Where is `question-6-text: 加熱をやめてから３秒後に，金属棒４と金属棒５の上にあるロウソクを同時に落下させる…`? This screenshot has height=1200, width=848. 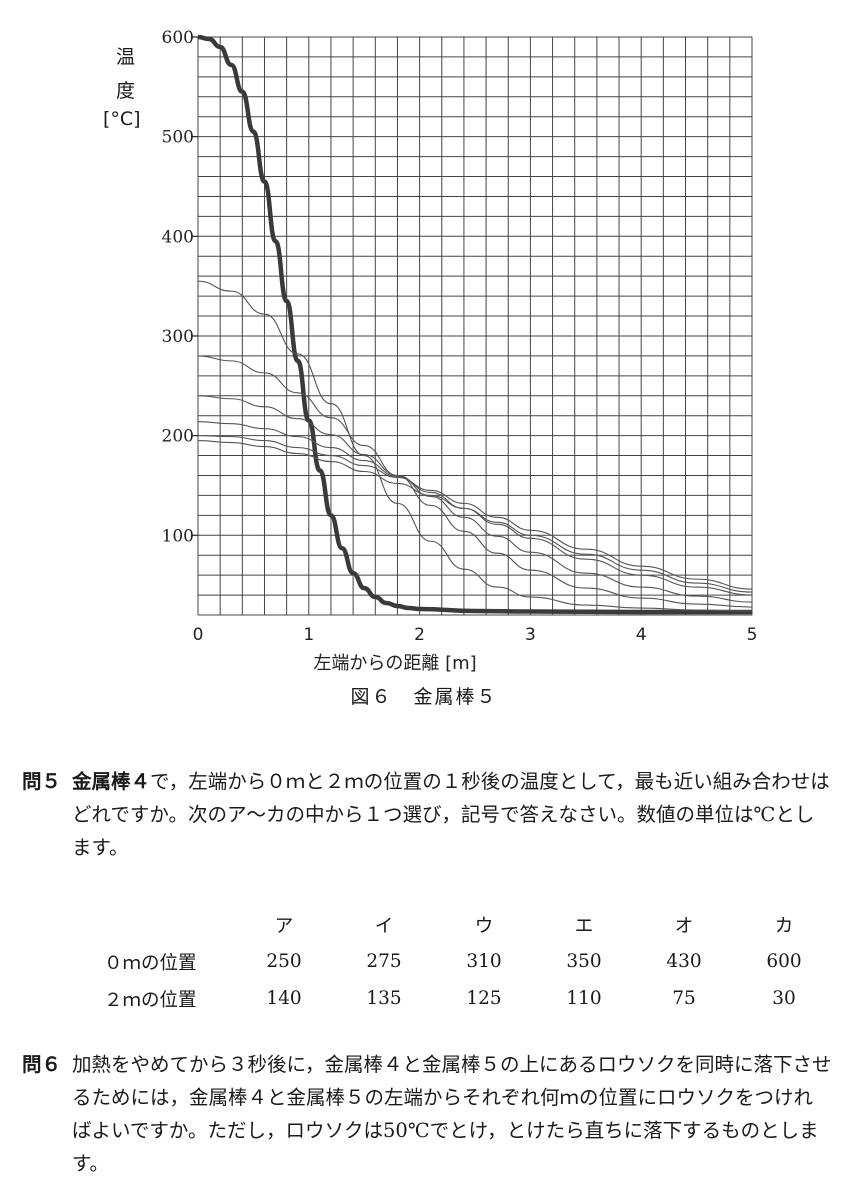 question-6-text: 加熱をやめてから３秒後に，金属棒４と金属棒５の上にあるロウソクを同時に落下させる… is located at coordinates (452, 1114).